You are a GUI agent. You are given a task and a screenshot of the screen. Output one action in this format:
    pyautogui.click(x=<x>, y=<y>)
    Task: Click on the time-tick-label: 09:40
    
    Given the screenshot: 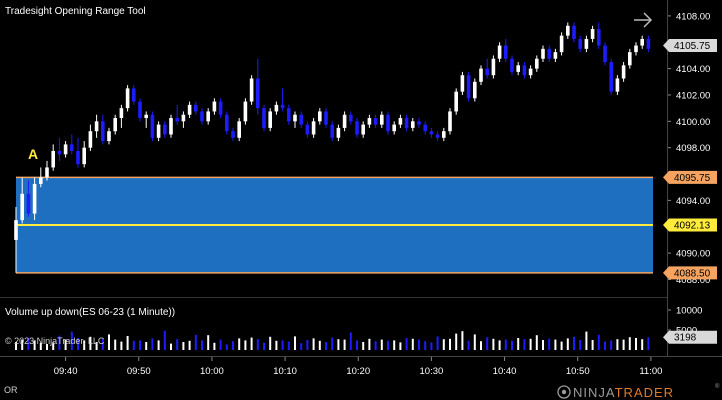 What is the action you would take?
    pyautogui.click(x=66, y=371)
    